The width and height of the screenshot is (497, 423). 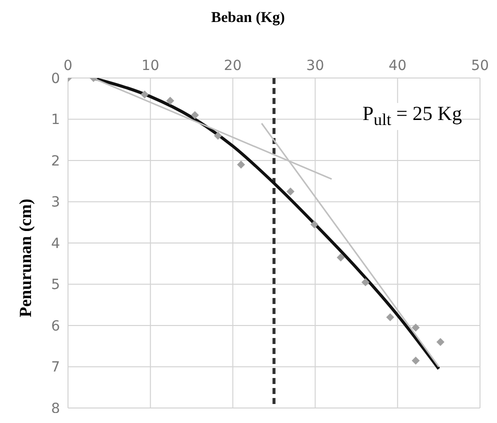 What do you see at coordinates (412, 116) in the screenshot?
I see `annotation: P$_{ult}$ = 25 Kg` at bounding box center [412, 116].